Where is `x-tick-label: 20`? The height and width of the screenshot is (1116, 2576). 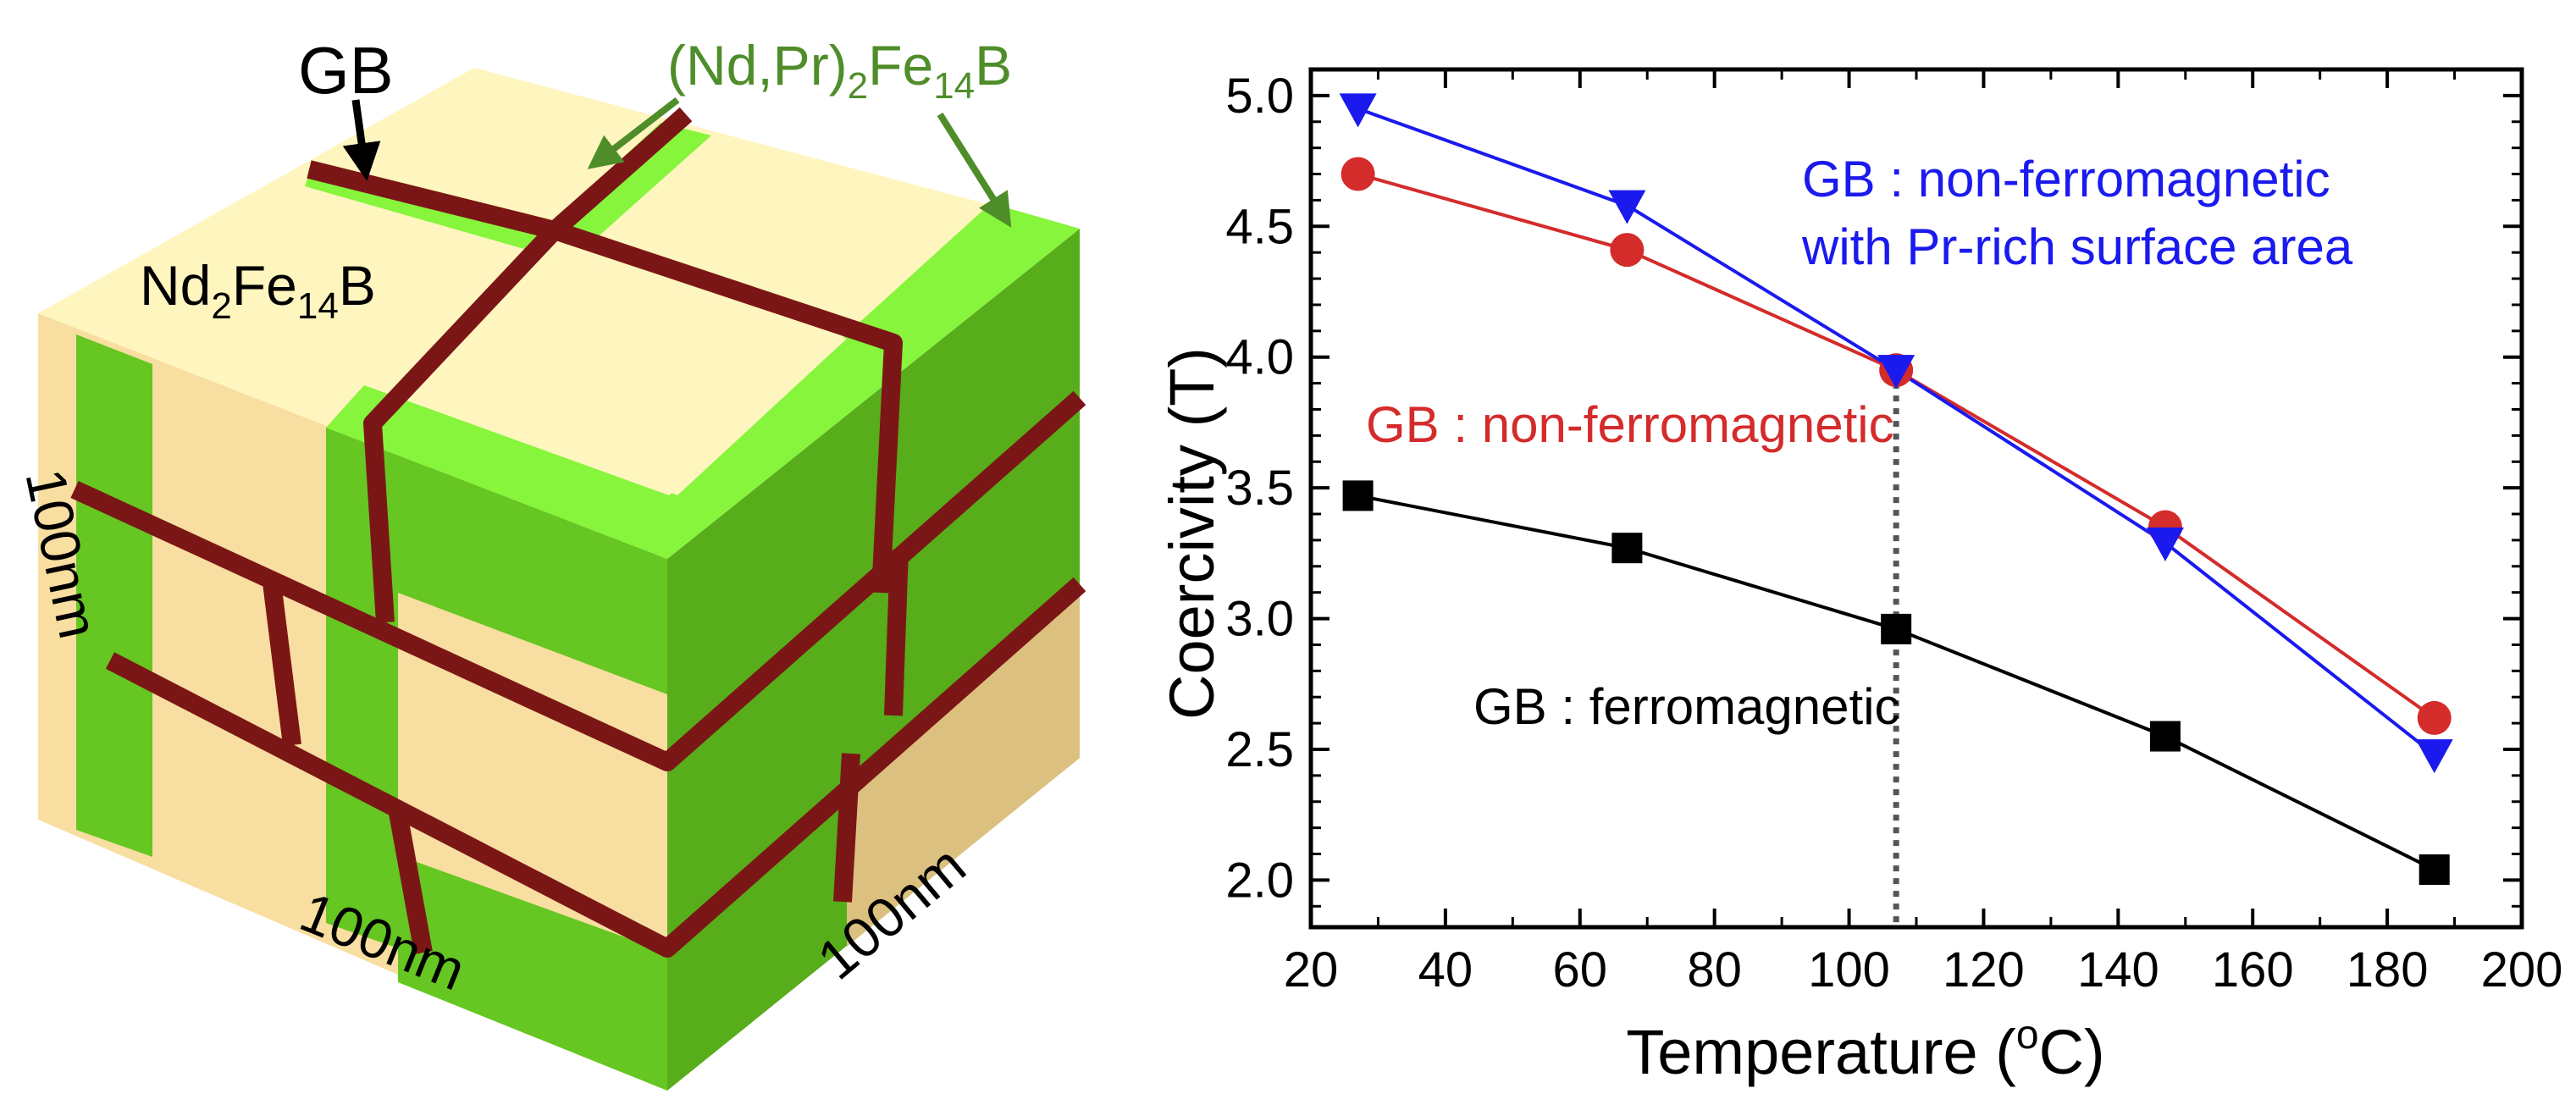
x-tick-label: 20 is located at coordinates (1312, 969).